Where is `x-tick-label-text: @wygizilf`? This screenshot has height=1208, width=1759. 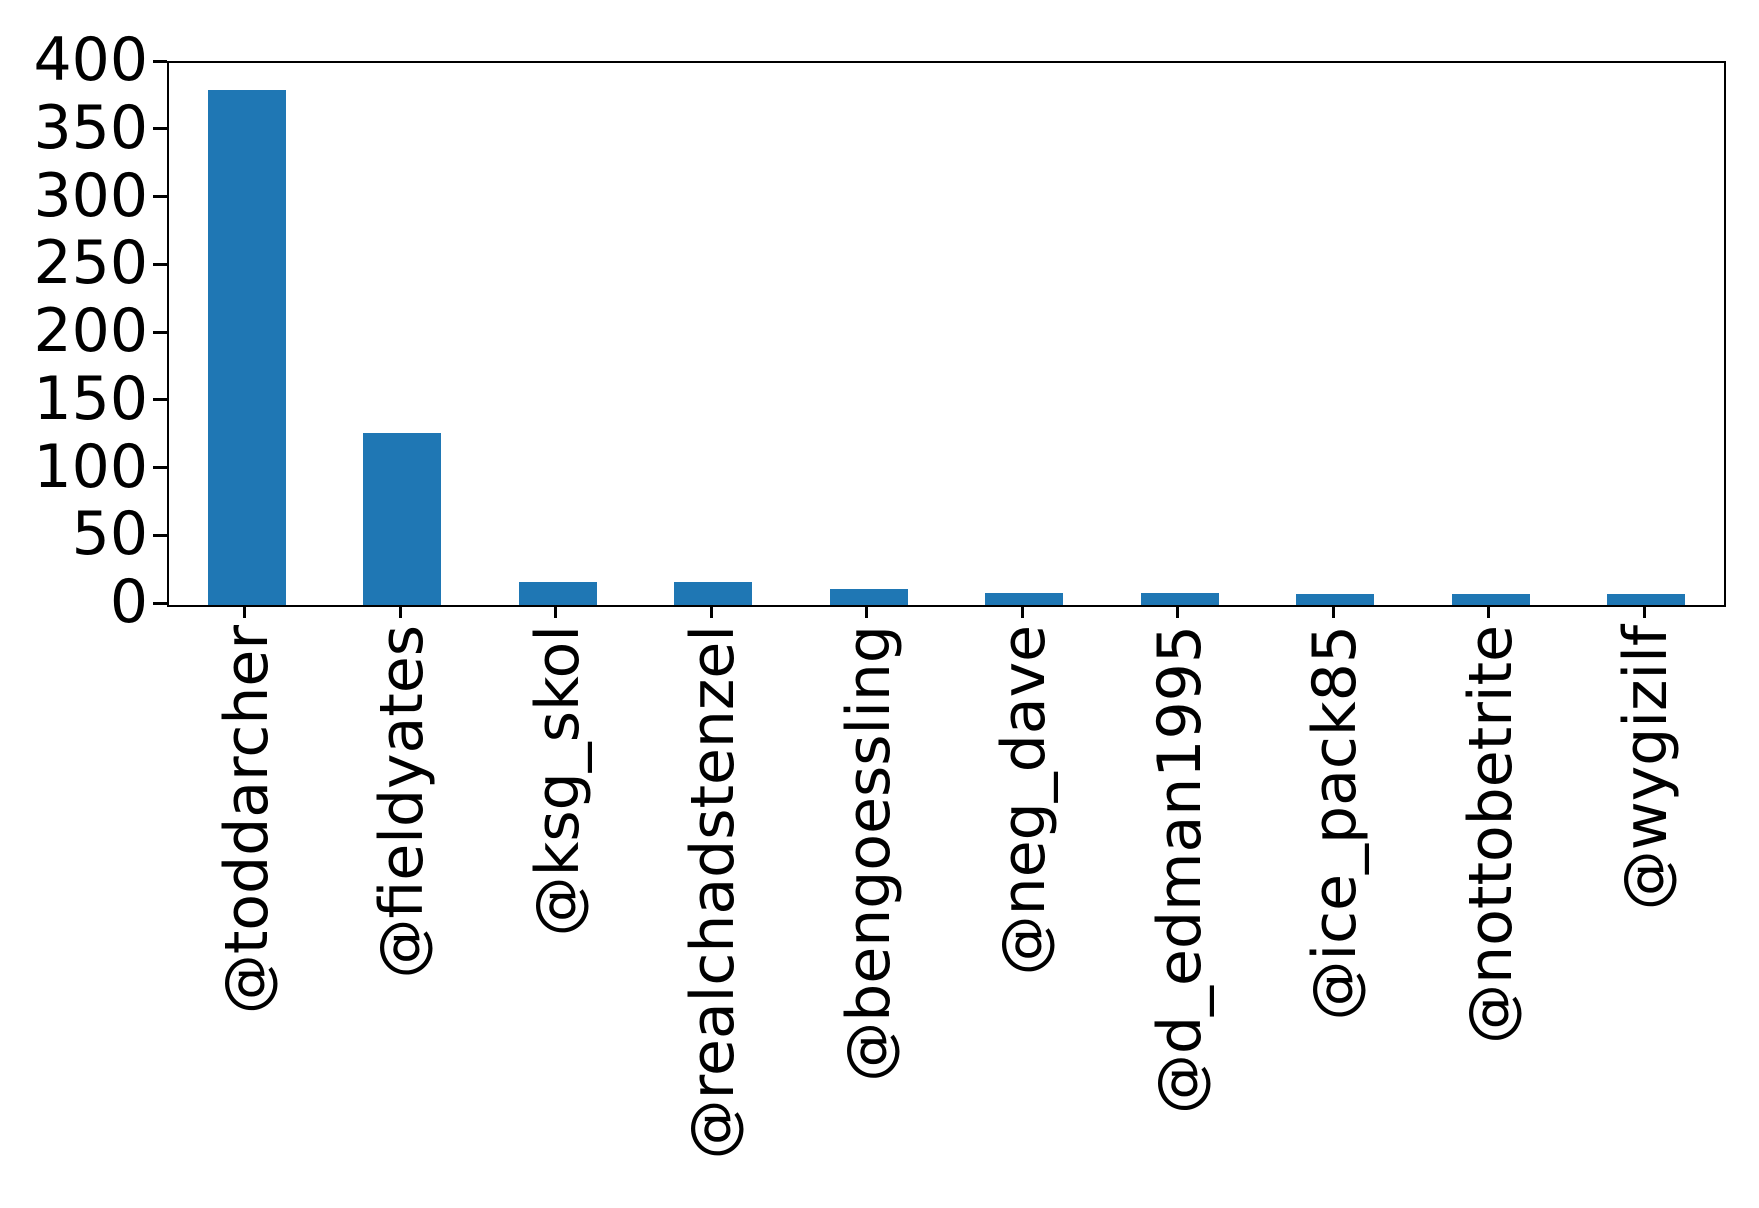
x-tick-label-text: @wygizilf is located at coordinates (1646, 768).